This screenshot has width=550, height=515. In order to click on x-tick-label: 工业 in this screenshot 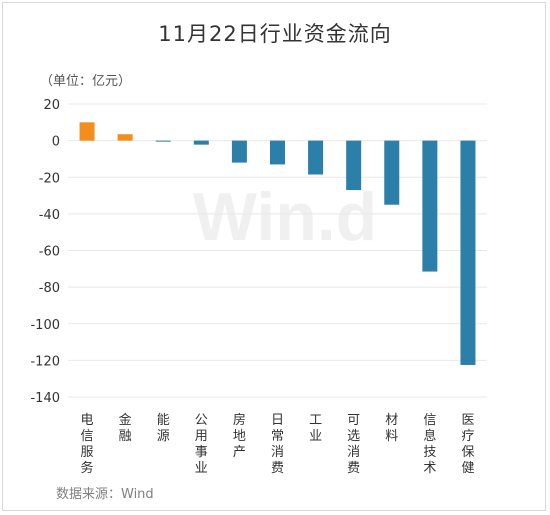, I will do `click(315, 428)`.